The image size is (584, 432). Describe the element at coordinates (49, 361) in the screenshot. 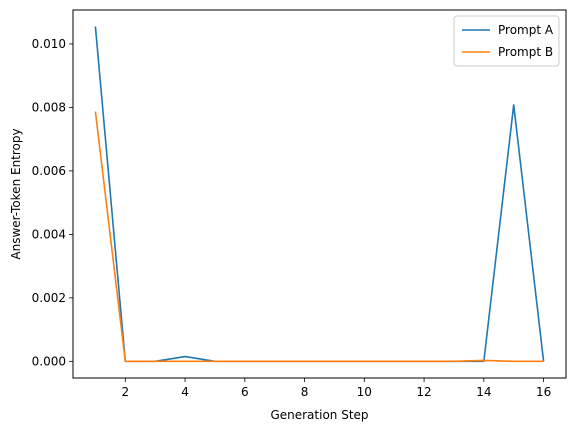

I see `y-tick-label: 0.000` at that location.